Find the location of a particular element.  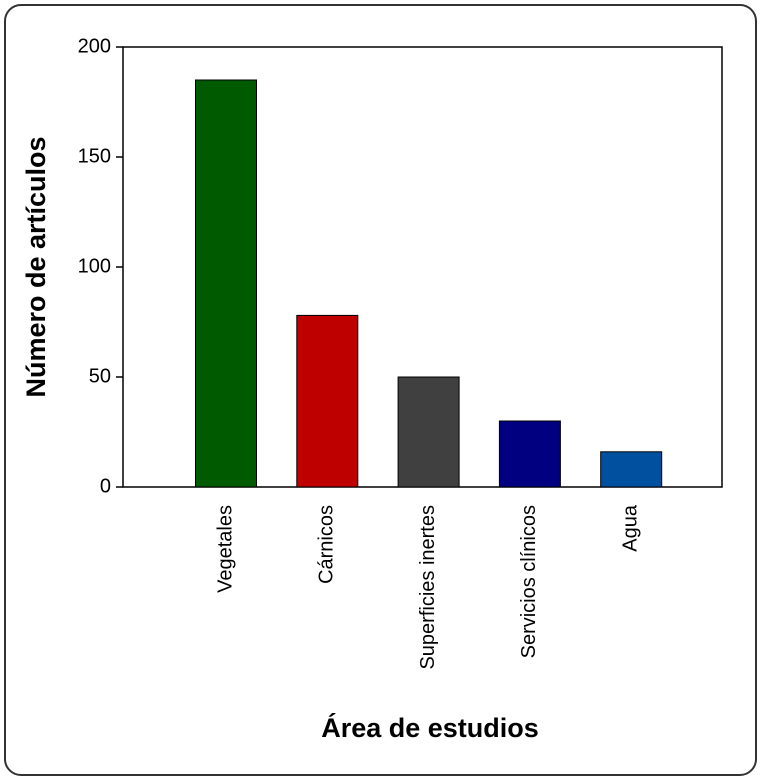

y-tick-label: 50 is located at coordinates (100, 376).